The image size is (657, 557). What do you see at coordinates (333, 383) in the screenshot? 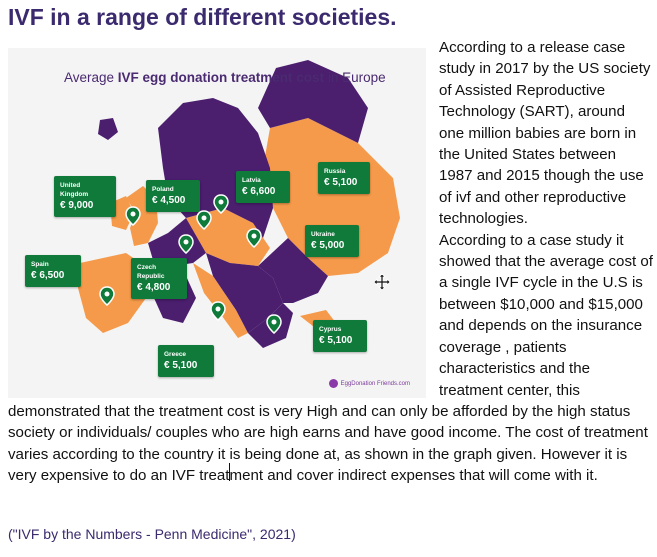
I see `watermark-logo-icon` at bounding box center [333, 383].